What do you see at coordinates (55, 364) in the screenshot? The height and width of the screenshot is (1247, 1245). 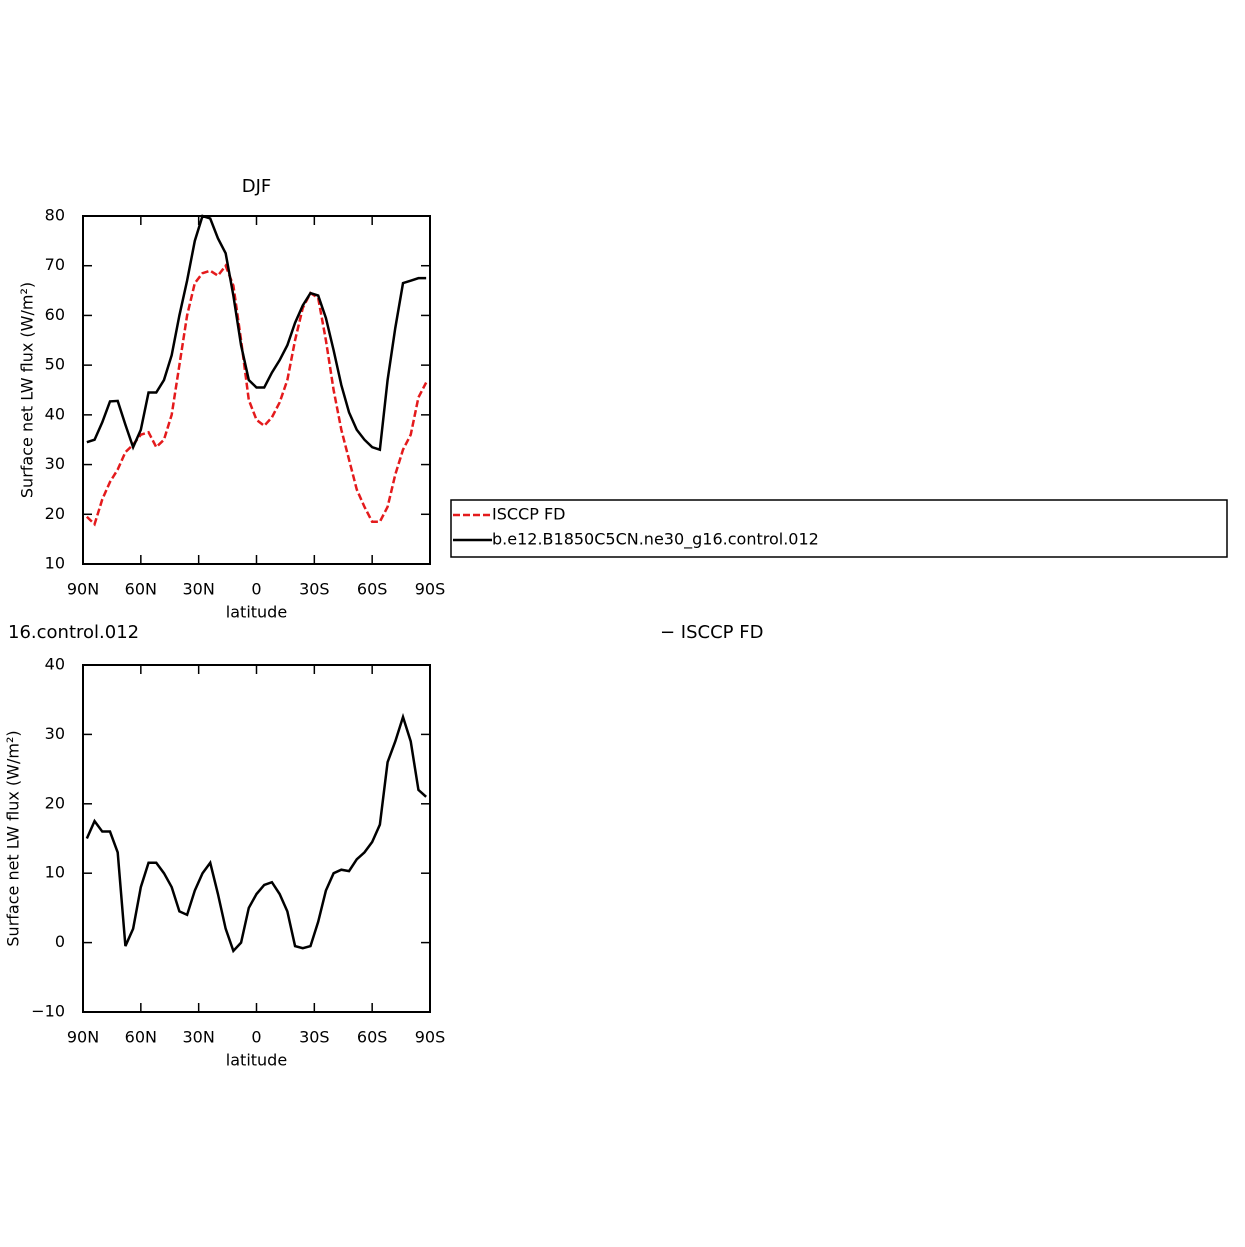 I see `y-tick-label: 50` at bounding box center [55, 364].